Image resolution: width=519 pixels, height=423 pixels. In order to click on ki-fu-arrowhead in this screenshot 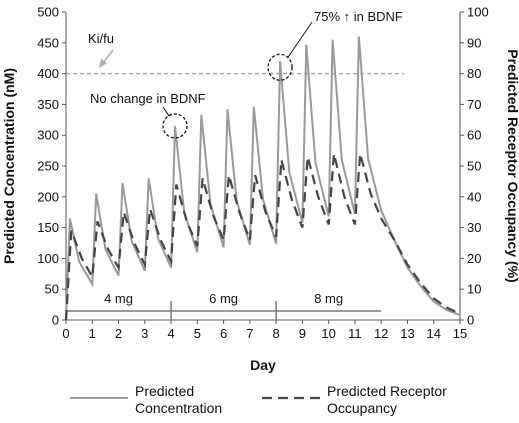, I will do `click(103, 63)`.